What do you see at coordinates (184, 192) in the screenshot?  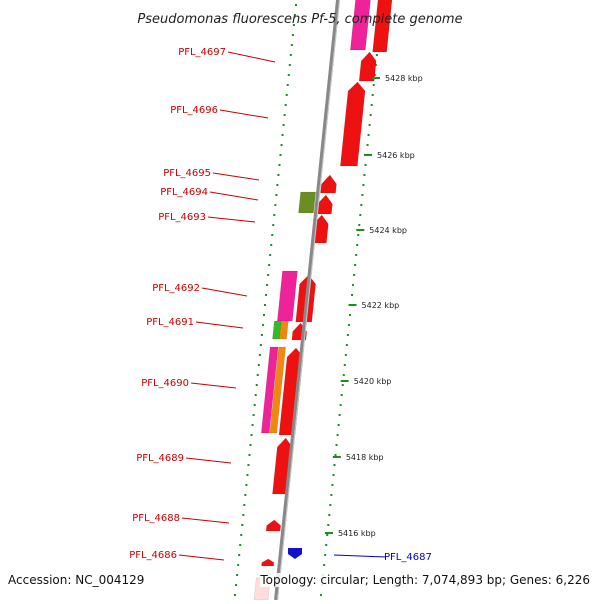 I see `gene-label: PFL_4694` at bounding box center [184, 192].